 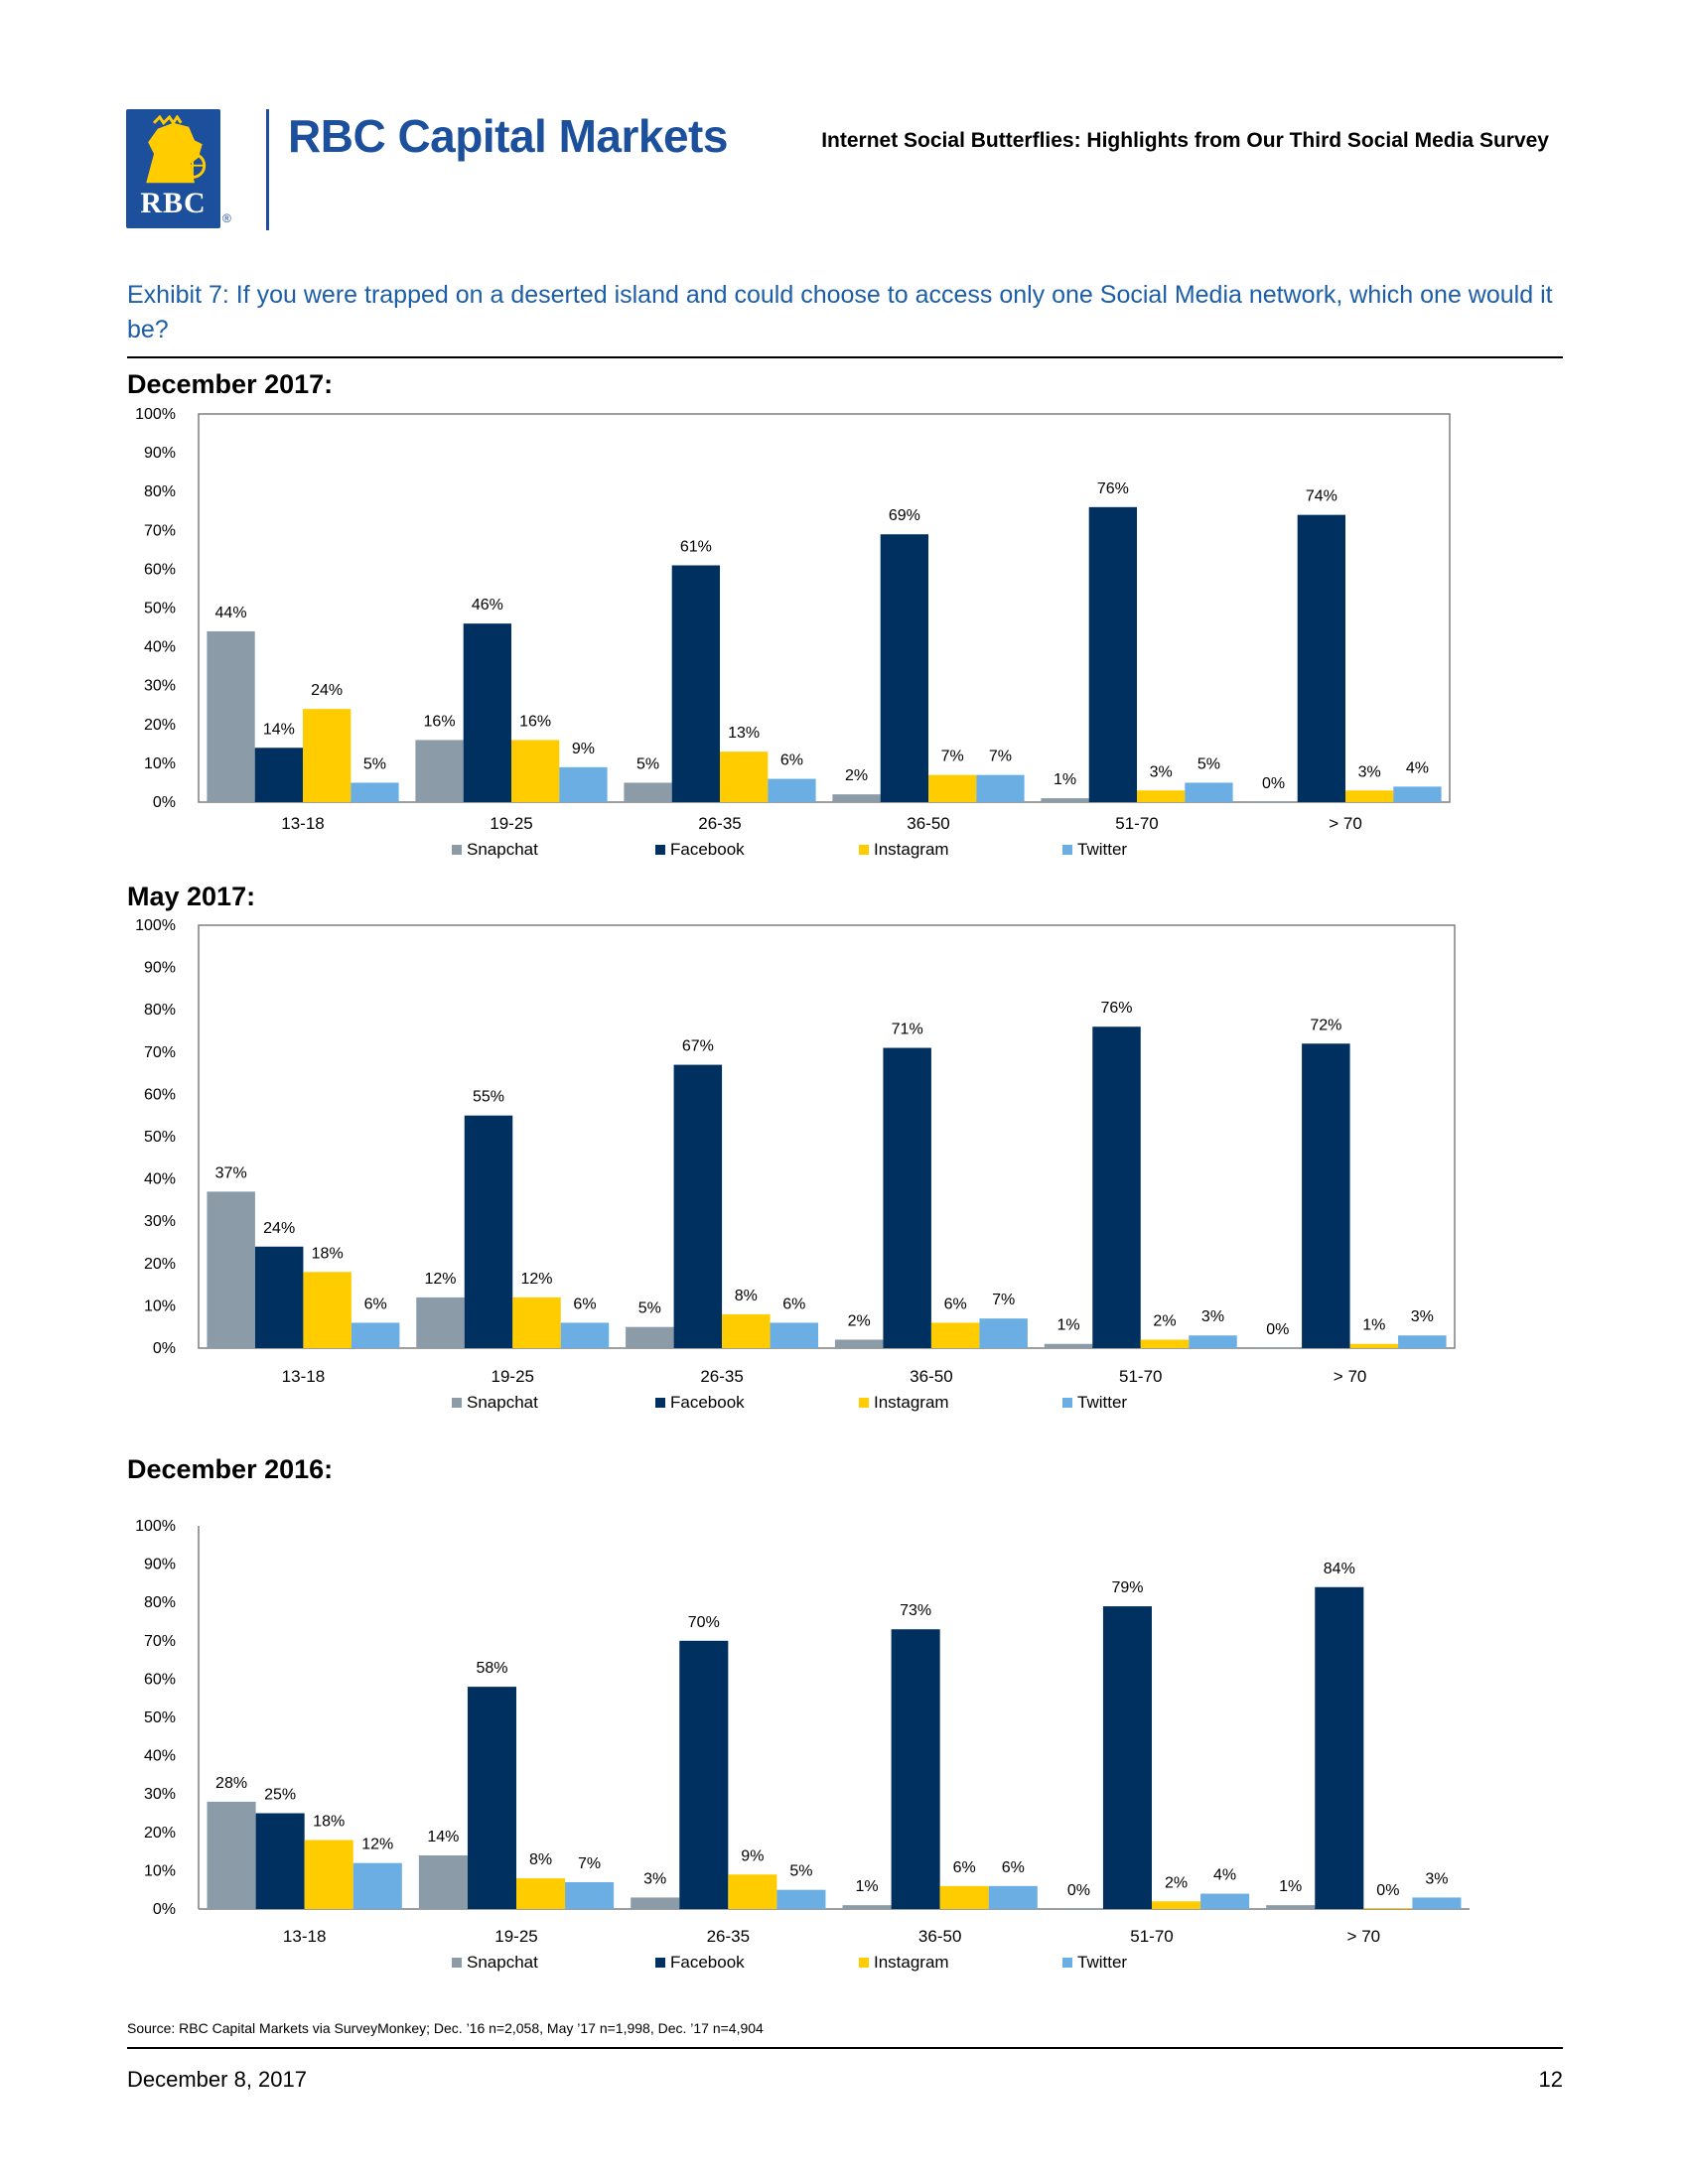 I want to click on y-tick-label: 0%, so click(x=164, y=1348).